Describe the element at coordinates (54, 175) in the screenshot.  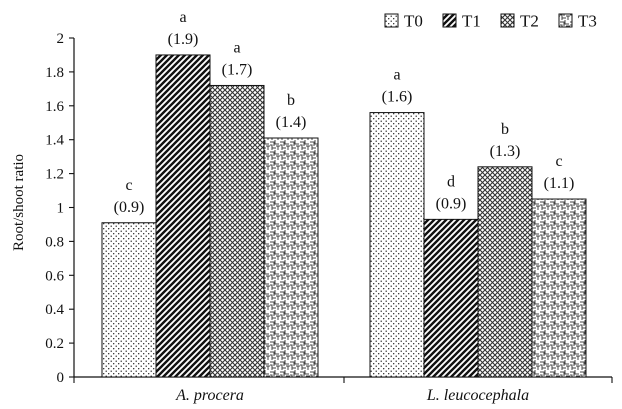
I see `y-tick-label: 1.2` at that location.